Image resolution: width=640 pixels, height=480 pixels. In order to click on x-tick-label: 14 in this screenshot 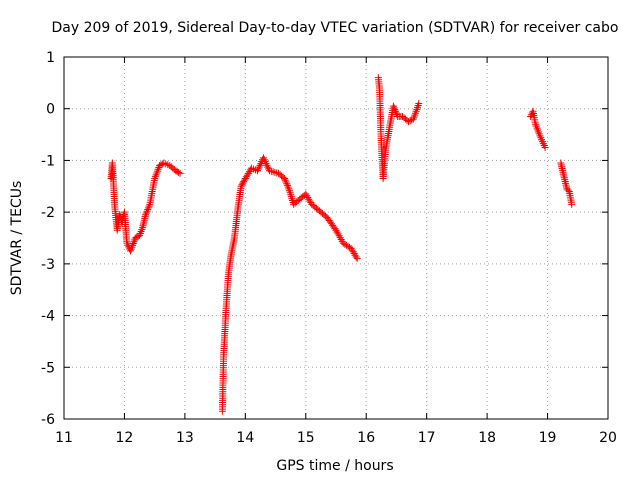, I will do `click(245, 438)`.